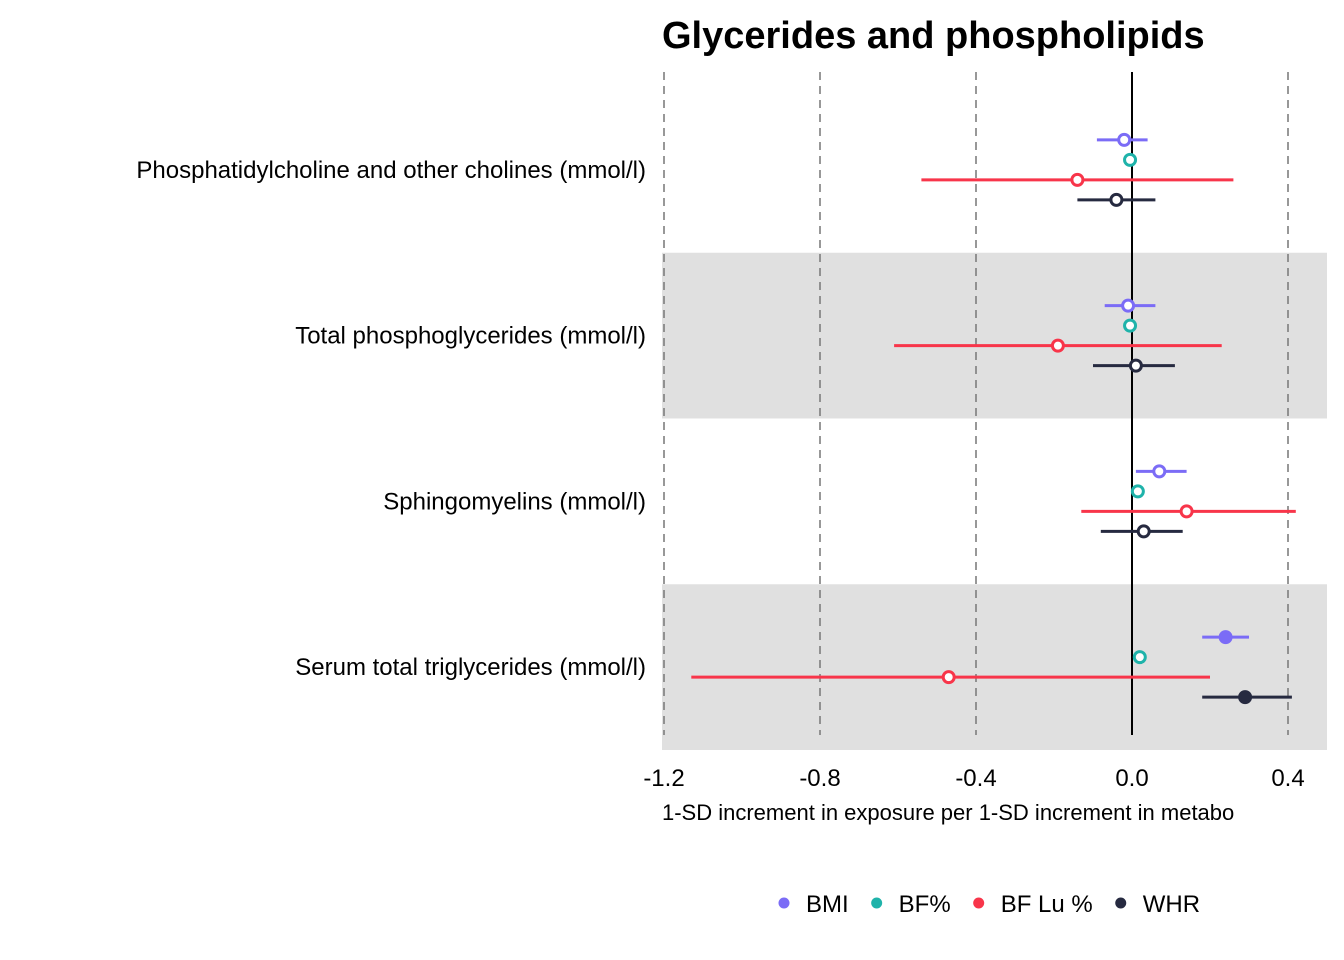 This screenshot has width=1344, height=960. What do you see at coordinates (925, 904) in the screenshot?
I see `legend-label: BF%` at bounding box center [925, 904].